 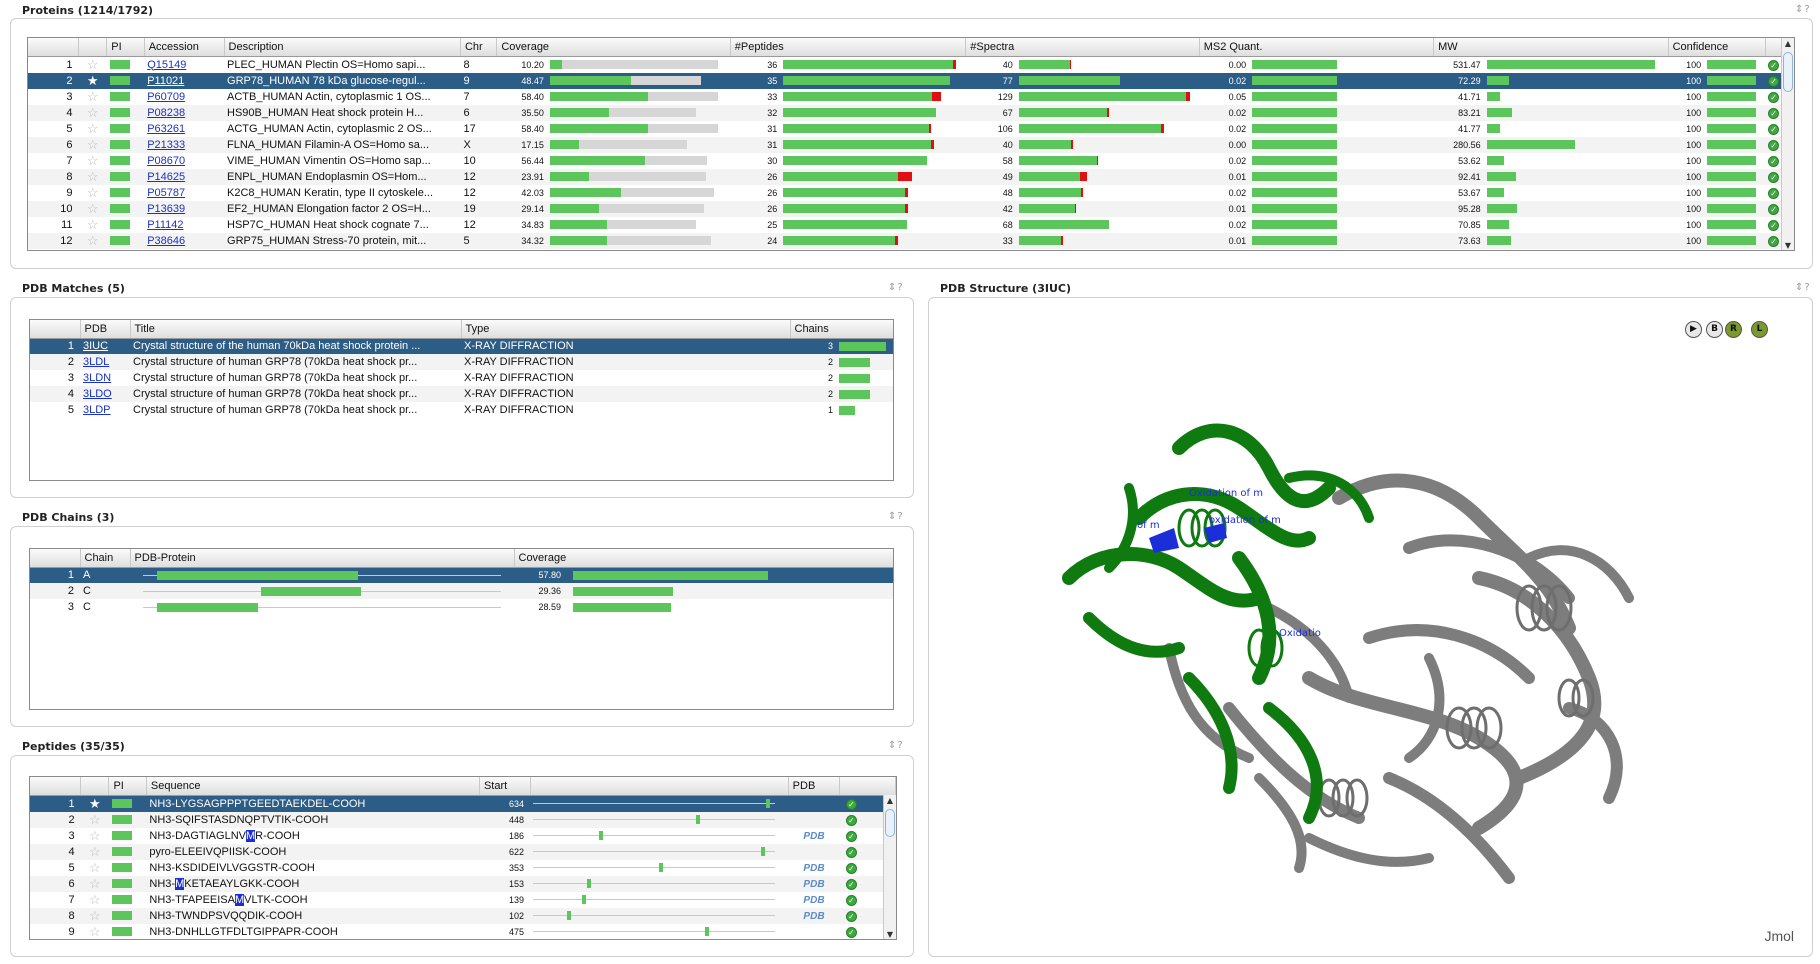 What do you see at coordinates (166, 208) in the screenshot?
I see `accession-link: P13639` at bounding box center [166, 208].